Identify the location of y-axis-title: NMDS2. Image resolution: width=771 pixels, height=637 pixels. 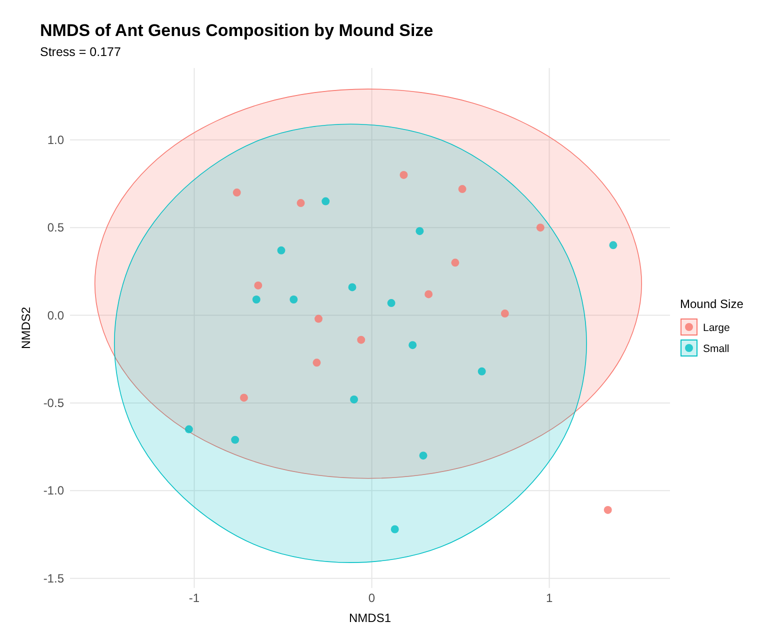
(26, 328).